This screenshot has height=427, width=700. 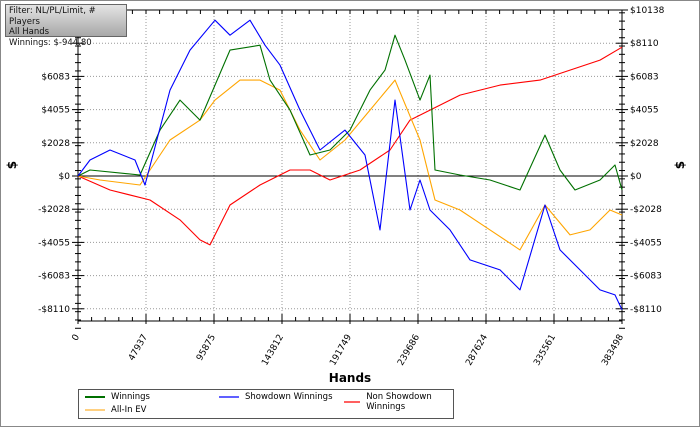 What do you see at coordinates (409, 350) in the screenshot?
I see `x-tick-label: 239686` at bounding box center [409, 350].